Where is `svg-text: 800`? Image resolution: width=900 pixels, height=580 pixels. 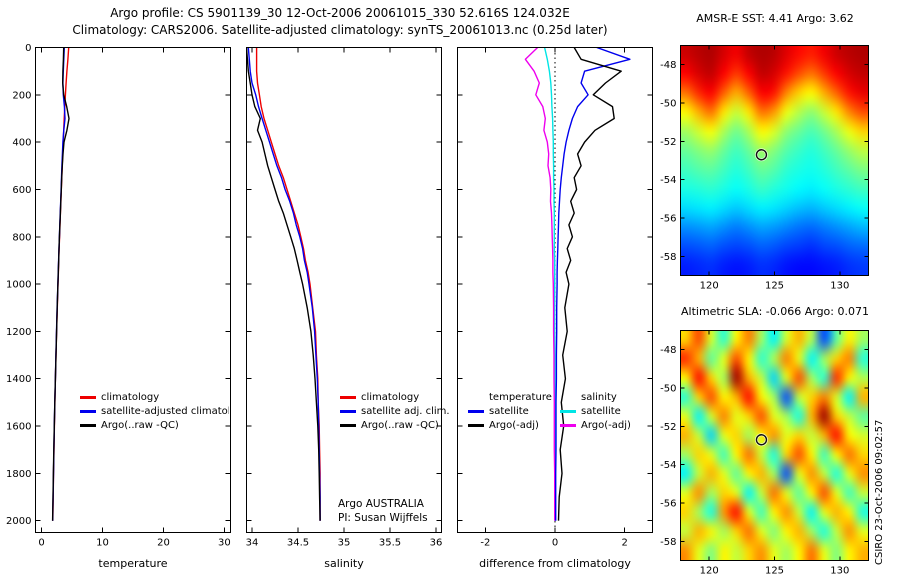
svg-text: 800 is located at coordinates (21, 237).